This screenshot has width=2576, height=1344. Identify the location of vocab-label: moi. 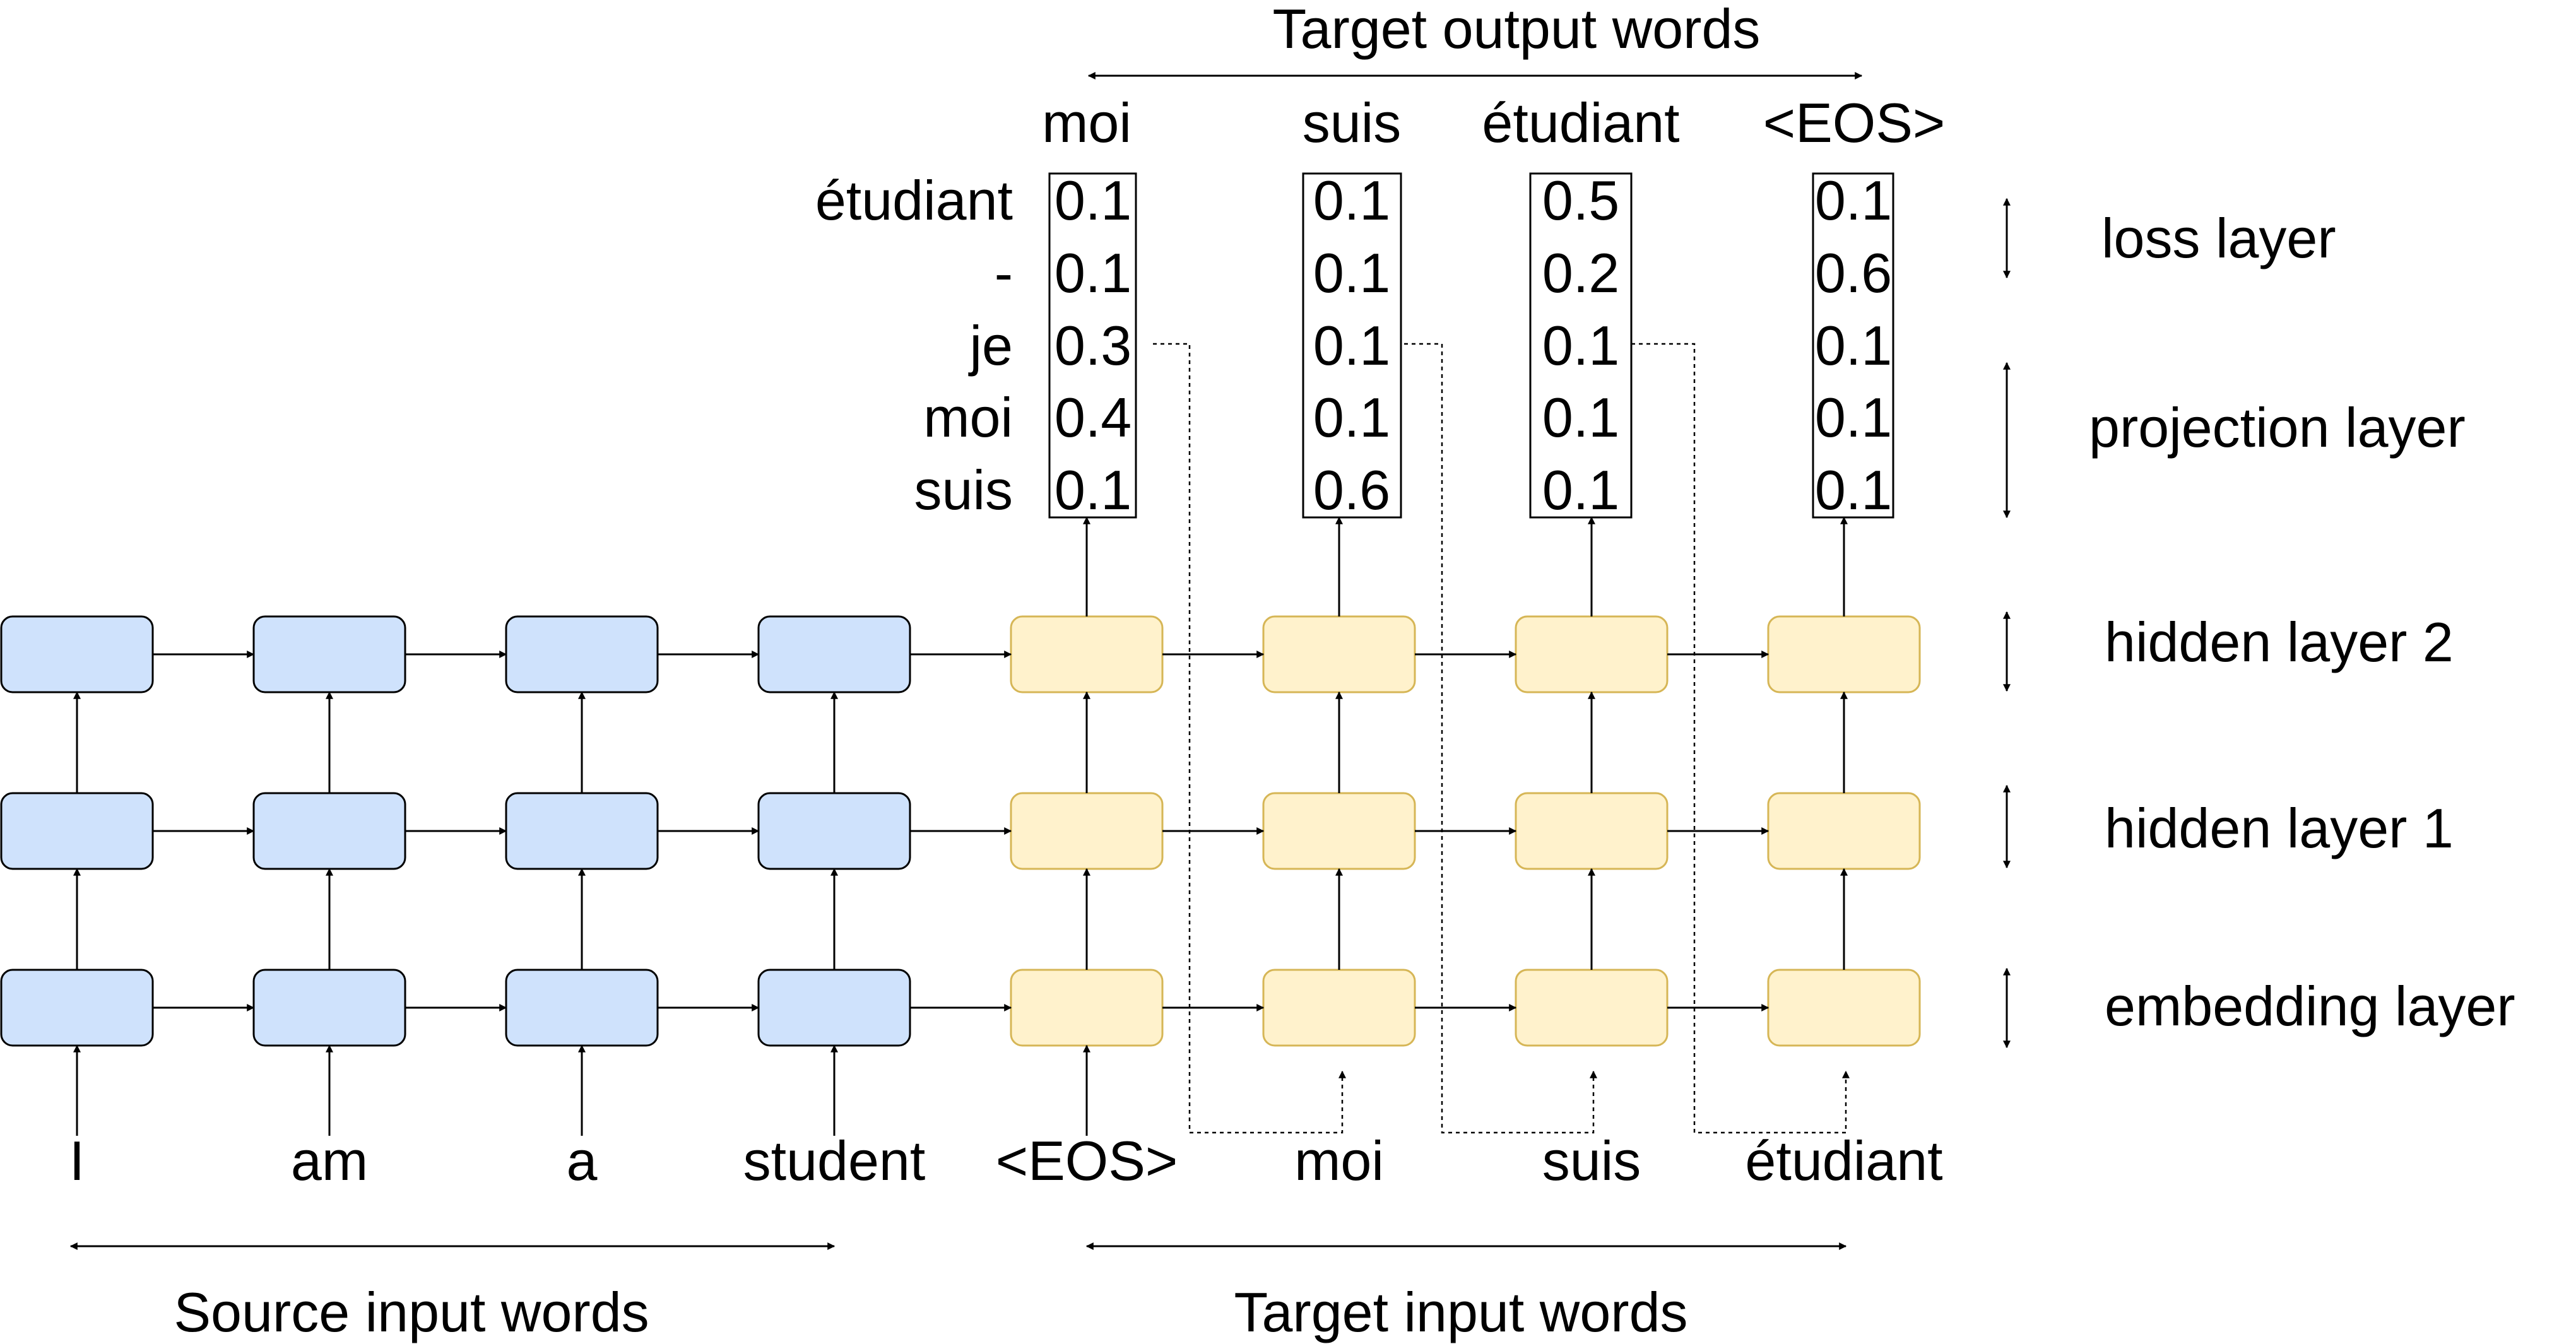
(968, 418).